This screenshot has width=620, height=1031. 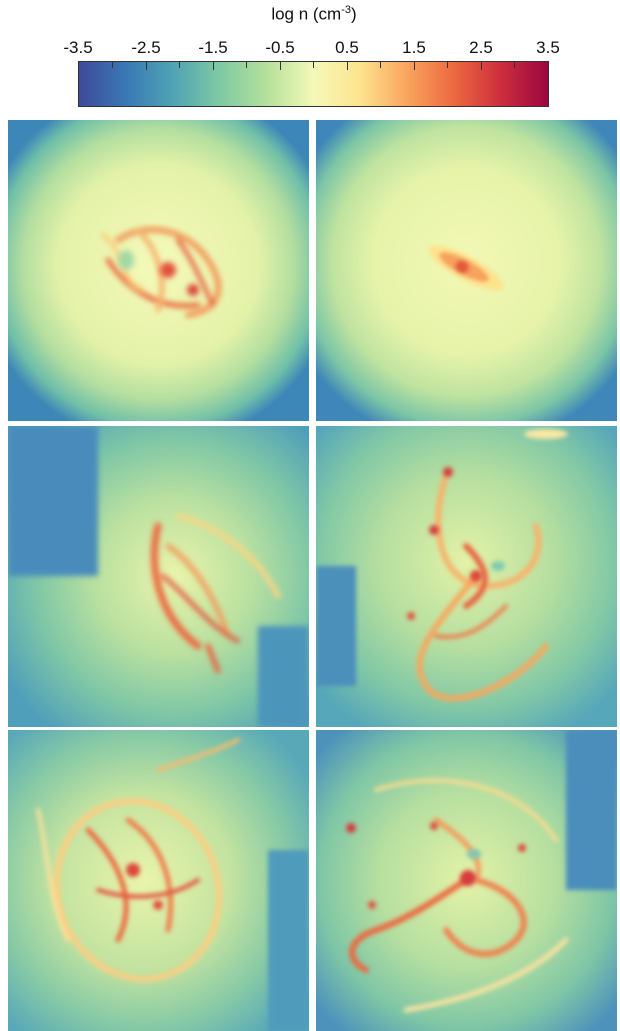 I want to click on colorbar-tick-labels: -3.5 -2.5 -1.5 -0.5 0.5 1.5 2.5 3.5, so click(x=310, y=49).